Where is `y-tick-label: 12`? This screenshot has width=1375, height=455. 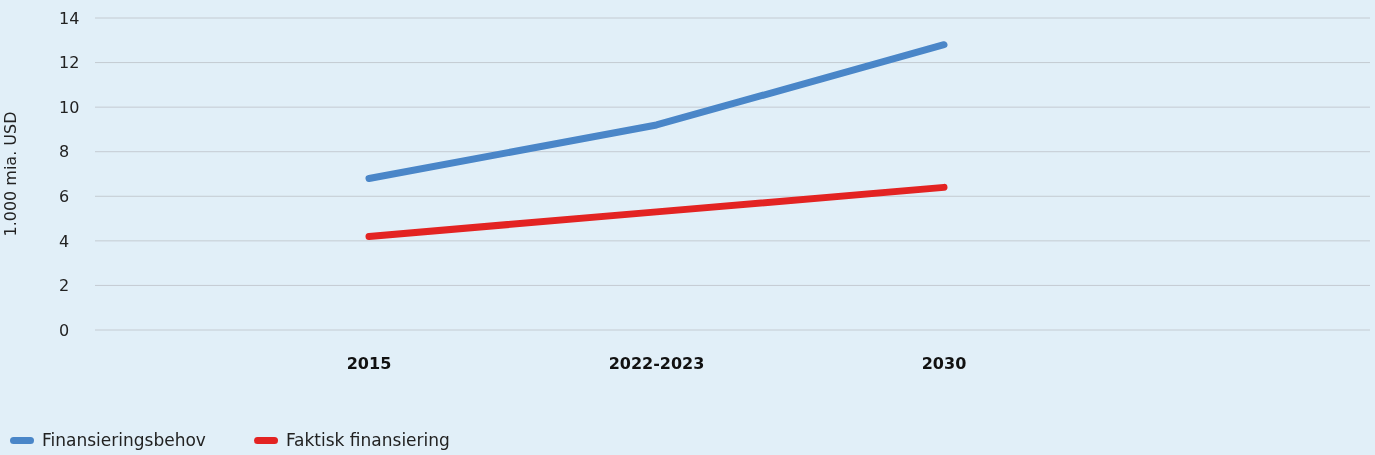 y-tick-label: 12 is located at coordinates (69, 63).